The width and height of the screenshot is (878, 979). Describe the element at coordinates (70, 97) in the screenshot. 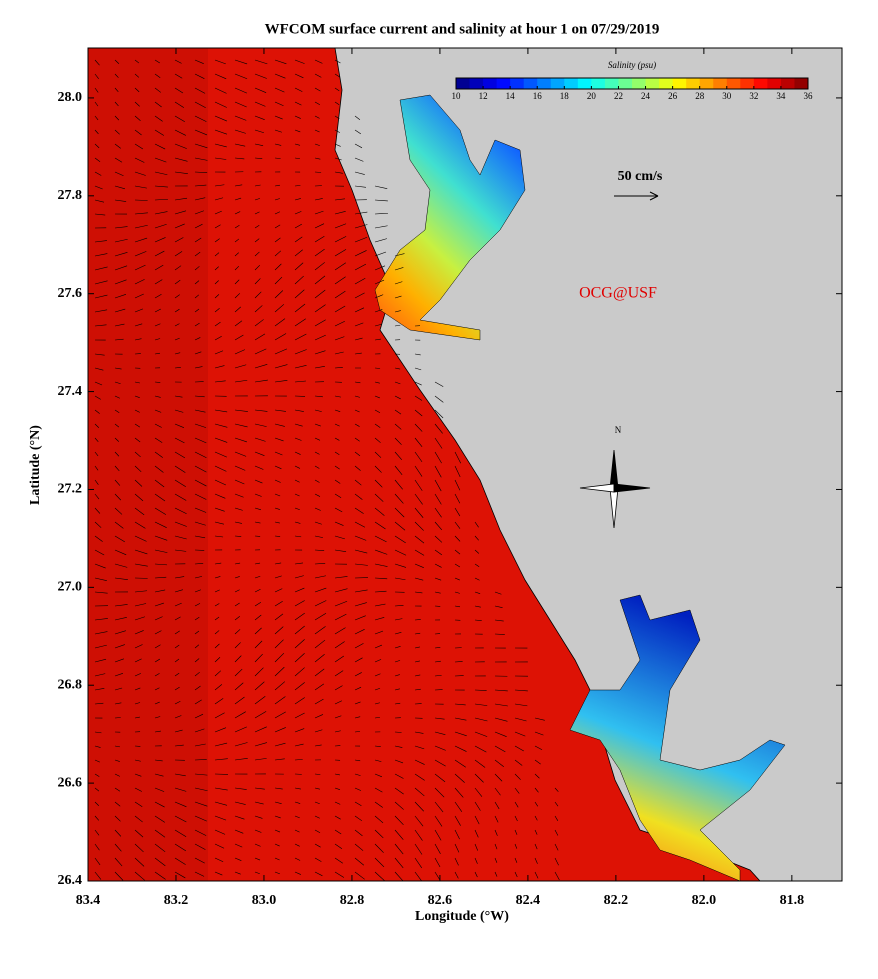

I see `y-tick-label: 28.0` at that location.